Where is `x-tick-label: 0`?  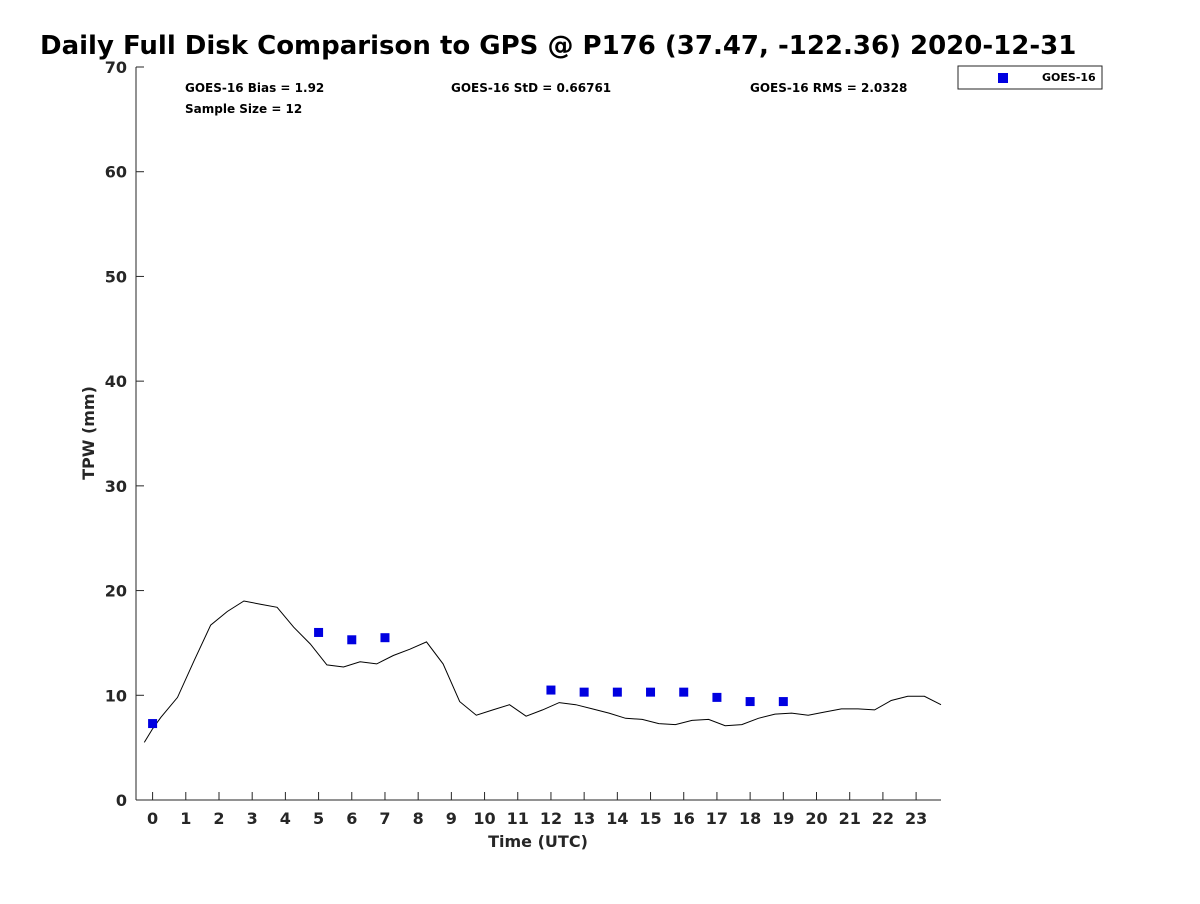 x-tick-label: 0 is located at coordinates (152, 818).